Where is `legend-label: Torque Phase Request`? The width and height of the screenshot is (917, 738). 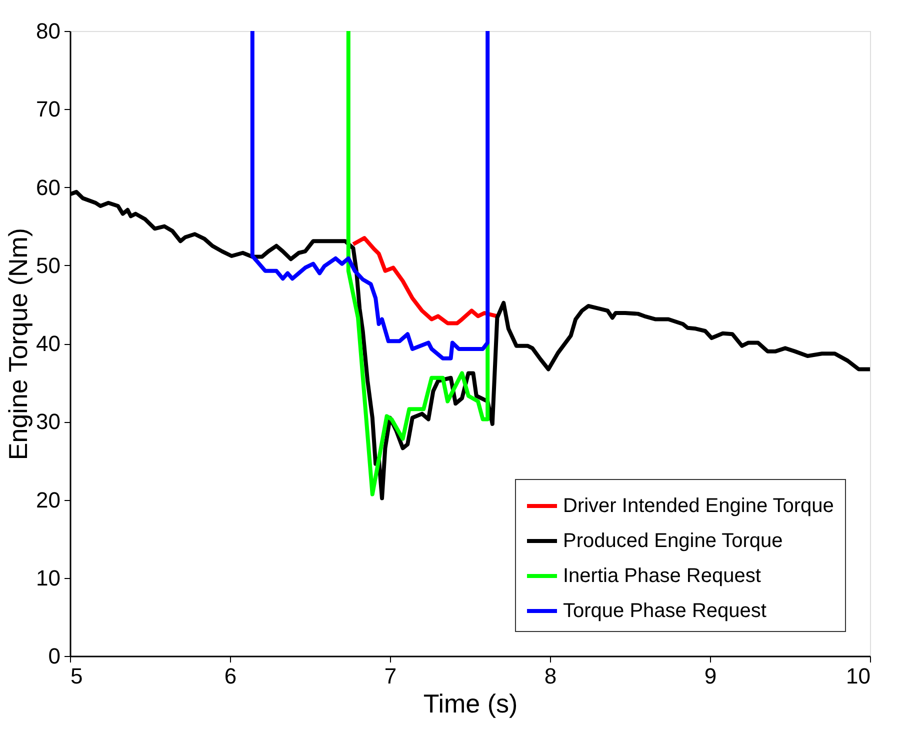 legend-label: Torque Phase Request is located at coordinates (665, 611).